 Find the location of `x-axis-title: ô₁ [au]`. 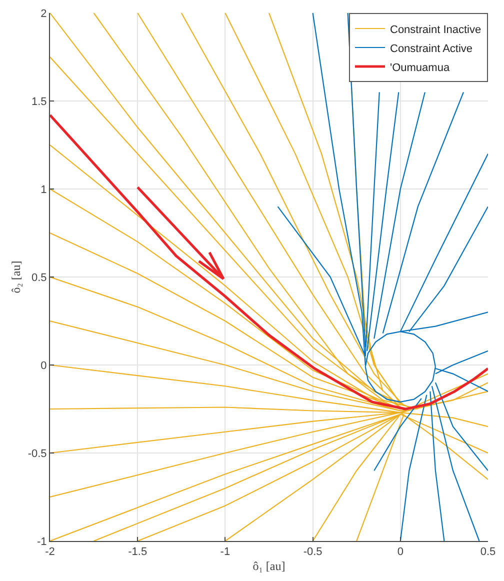

x-axis-title: ô₁ [au] is located at coordinates (269, 566).